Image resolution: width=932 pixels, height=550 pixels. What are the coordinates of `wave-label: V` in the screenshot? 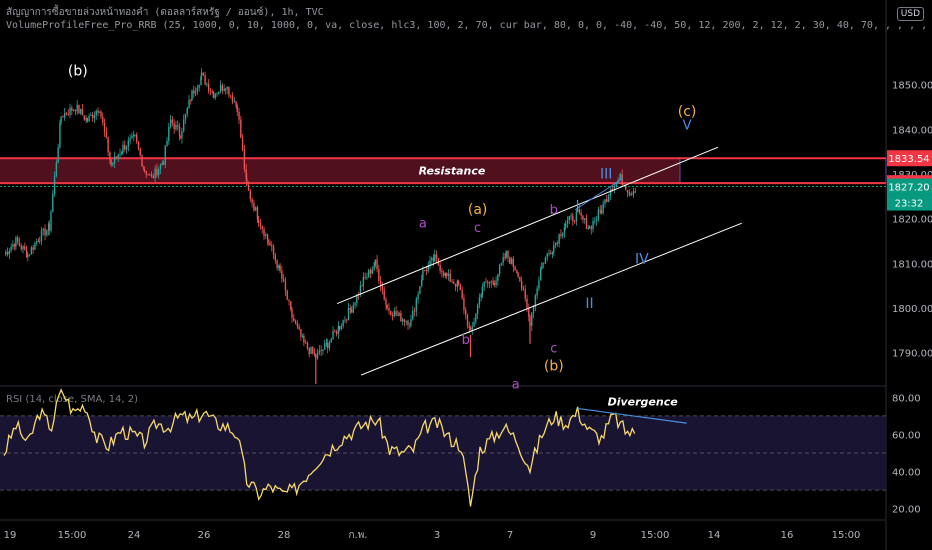 It's located at (687, 125).